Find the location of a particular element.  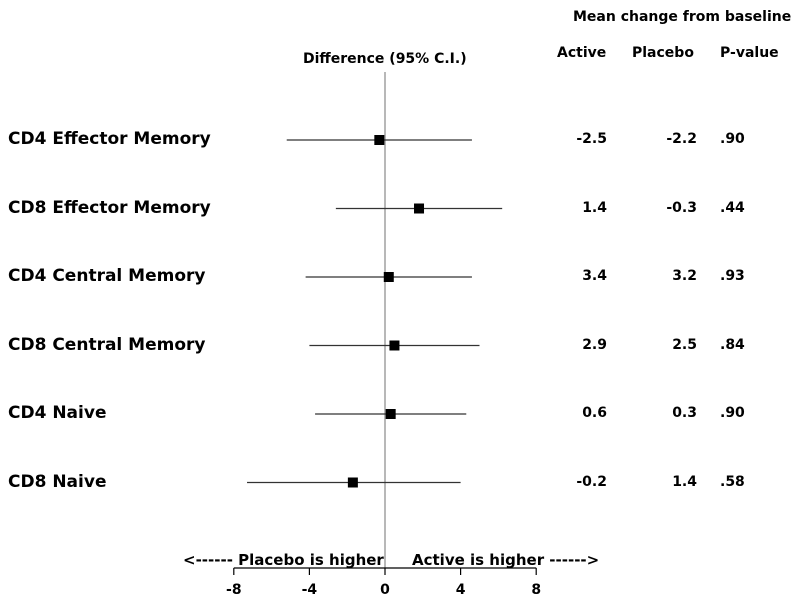

active-value: -0.2 is located at coordinates (591, 481).